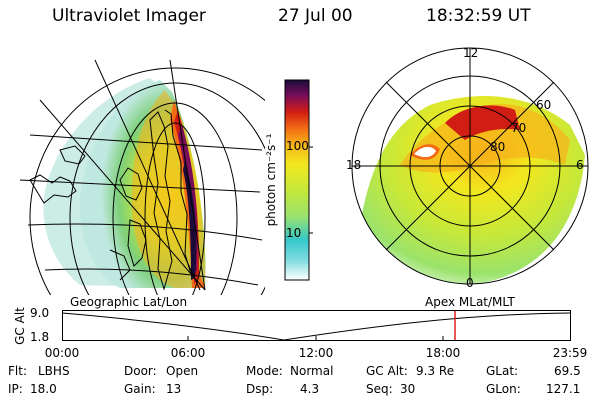  Describe the element at coordinates (544, 105) in the screenshot. I see `mlat-label-60: 60` at that location.